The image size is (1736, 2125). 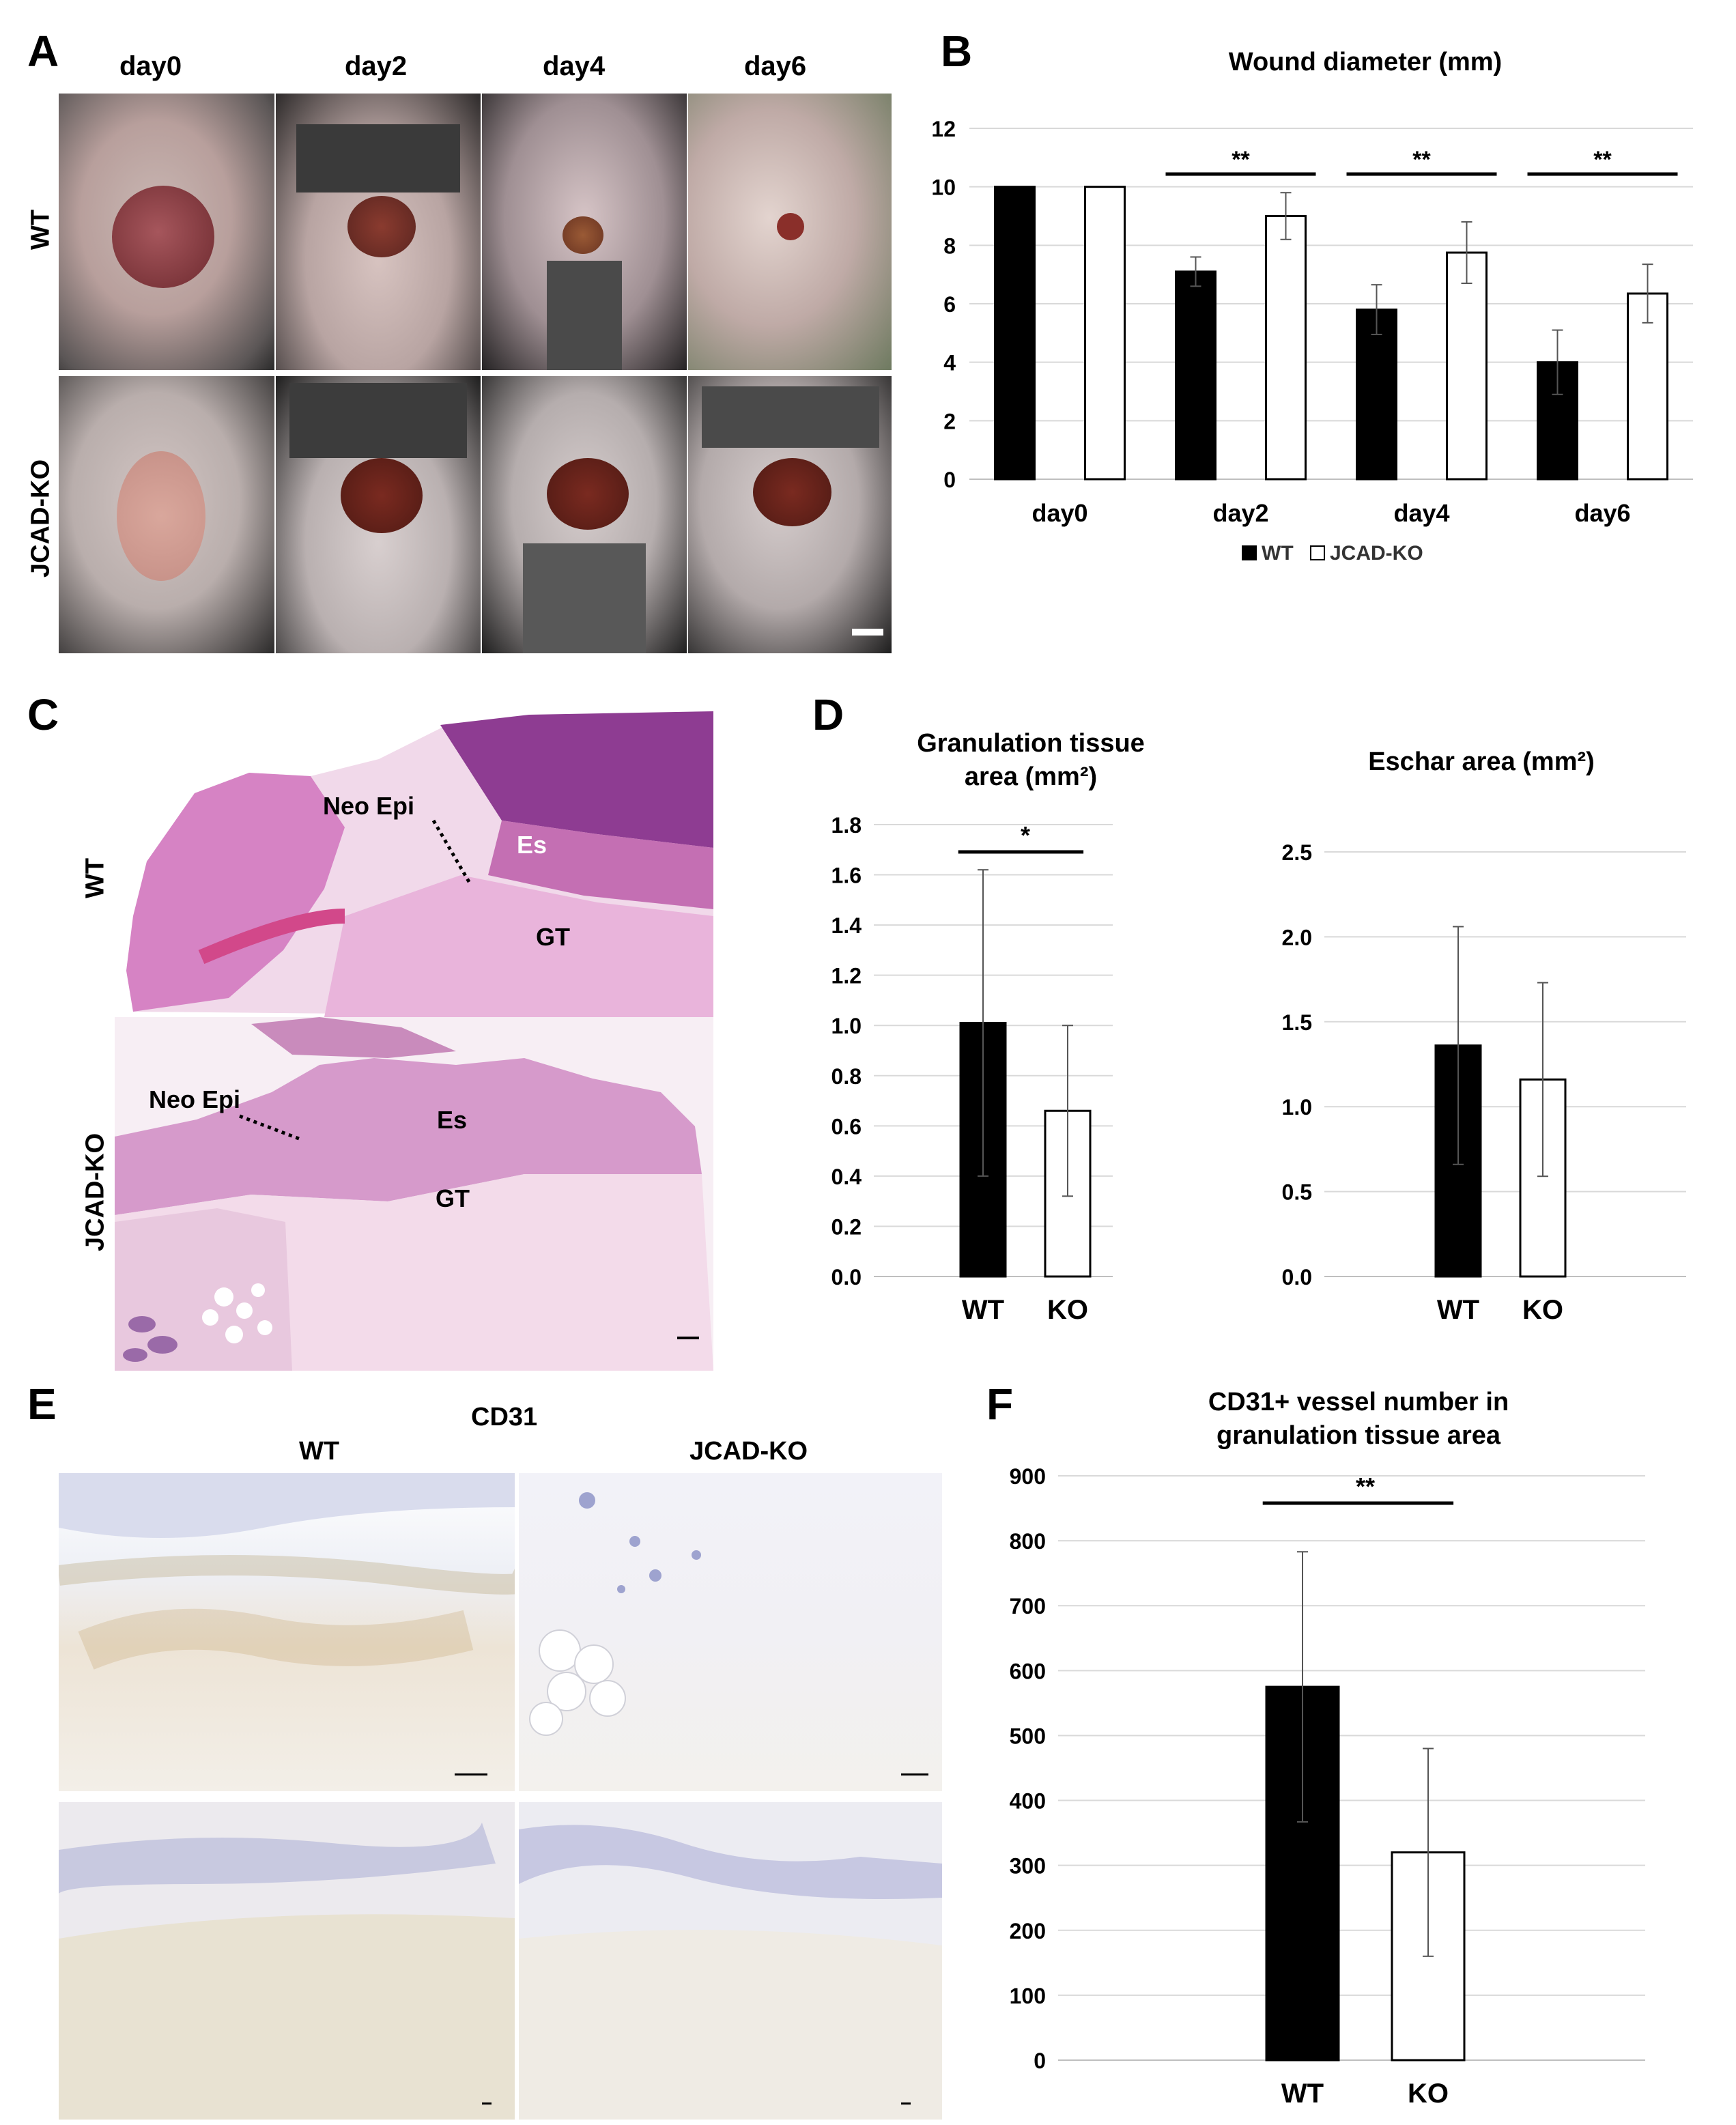 I want to click on y-tick-label: 900, so click(x=1028, y=1476).